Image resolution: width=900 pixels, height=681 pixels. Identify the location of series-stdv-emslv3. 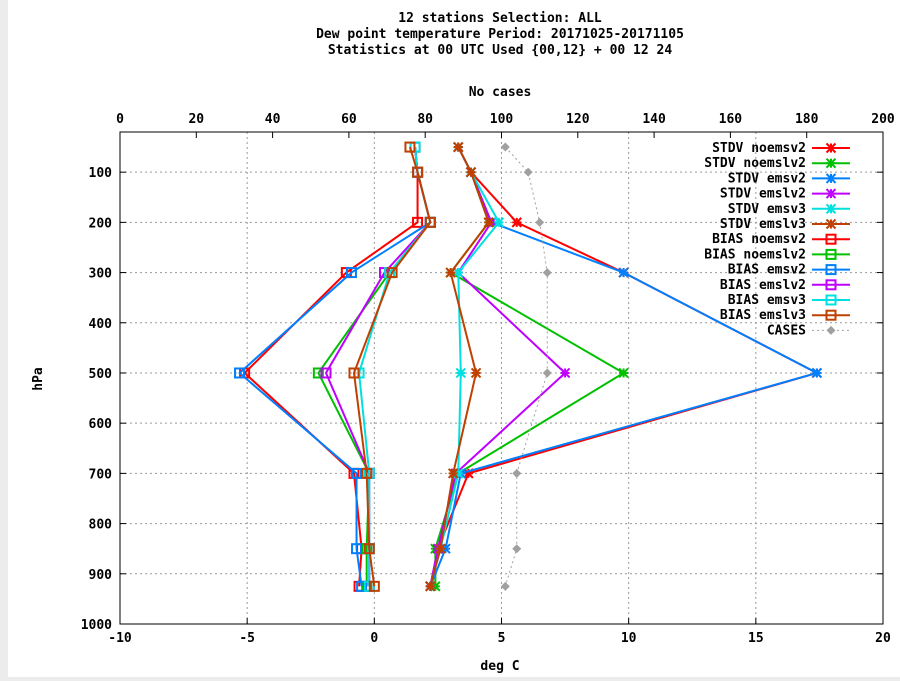
(459, 366).